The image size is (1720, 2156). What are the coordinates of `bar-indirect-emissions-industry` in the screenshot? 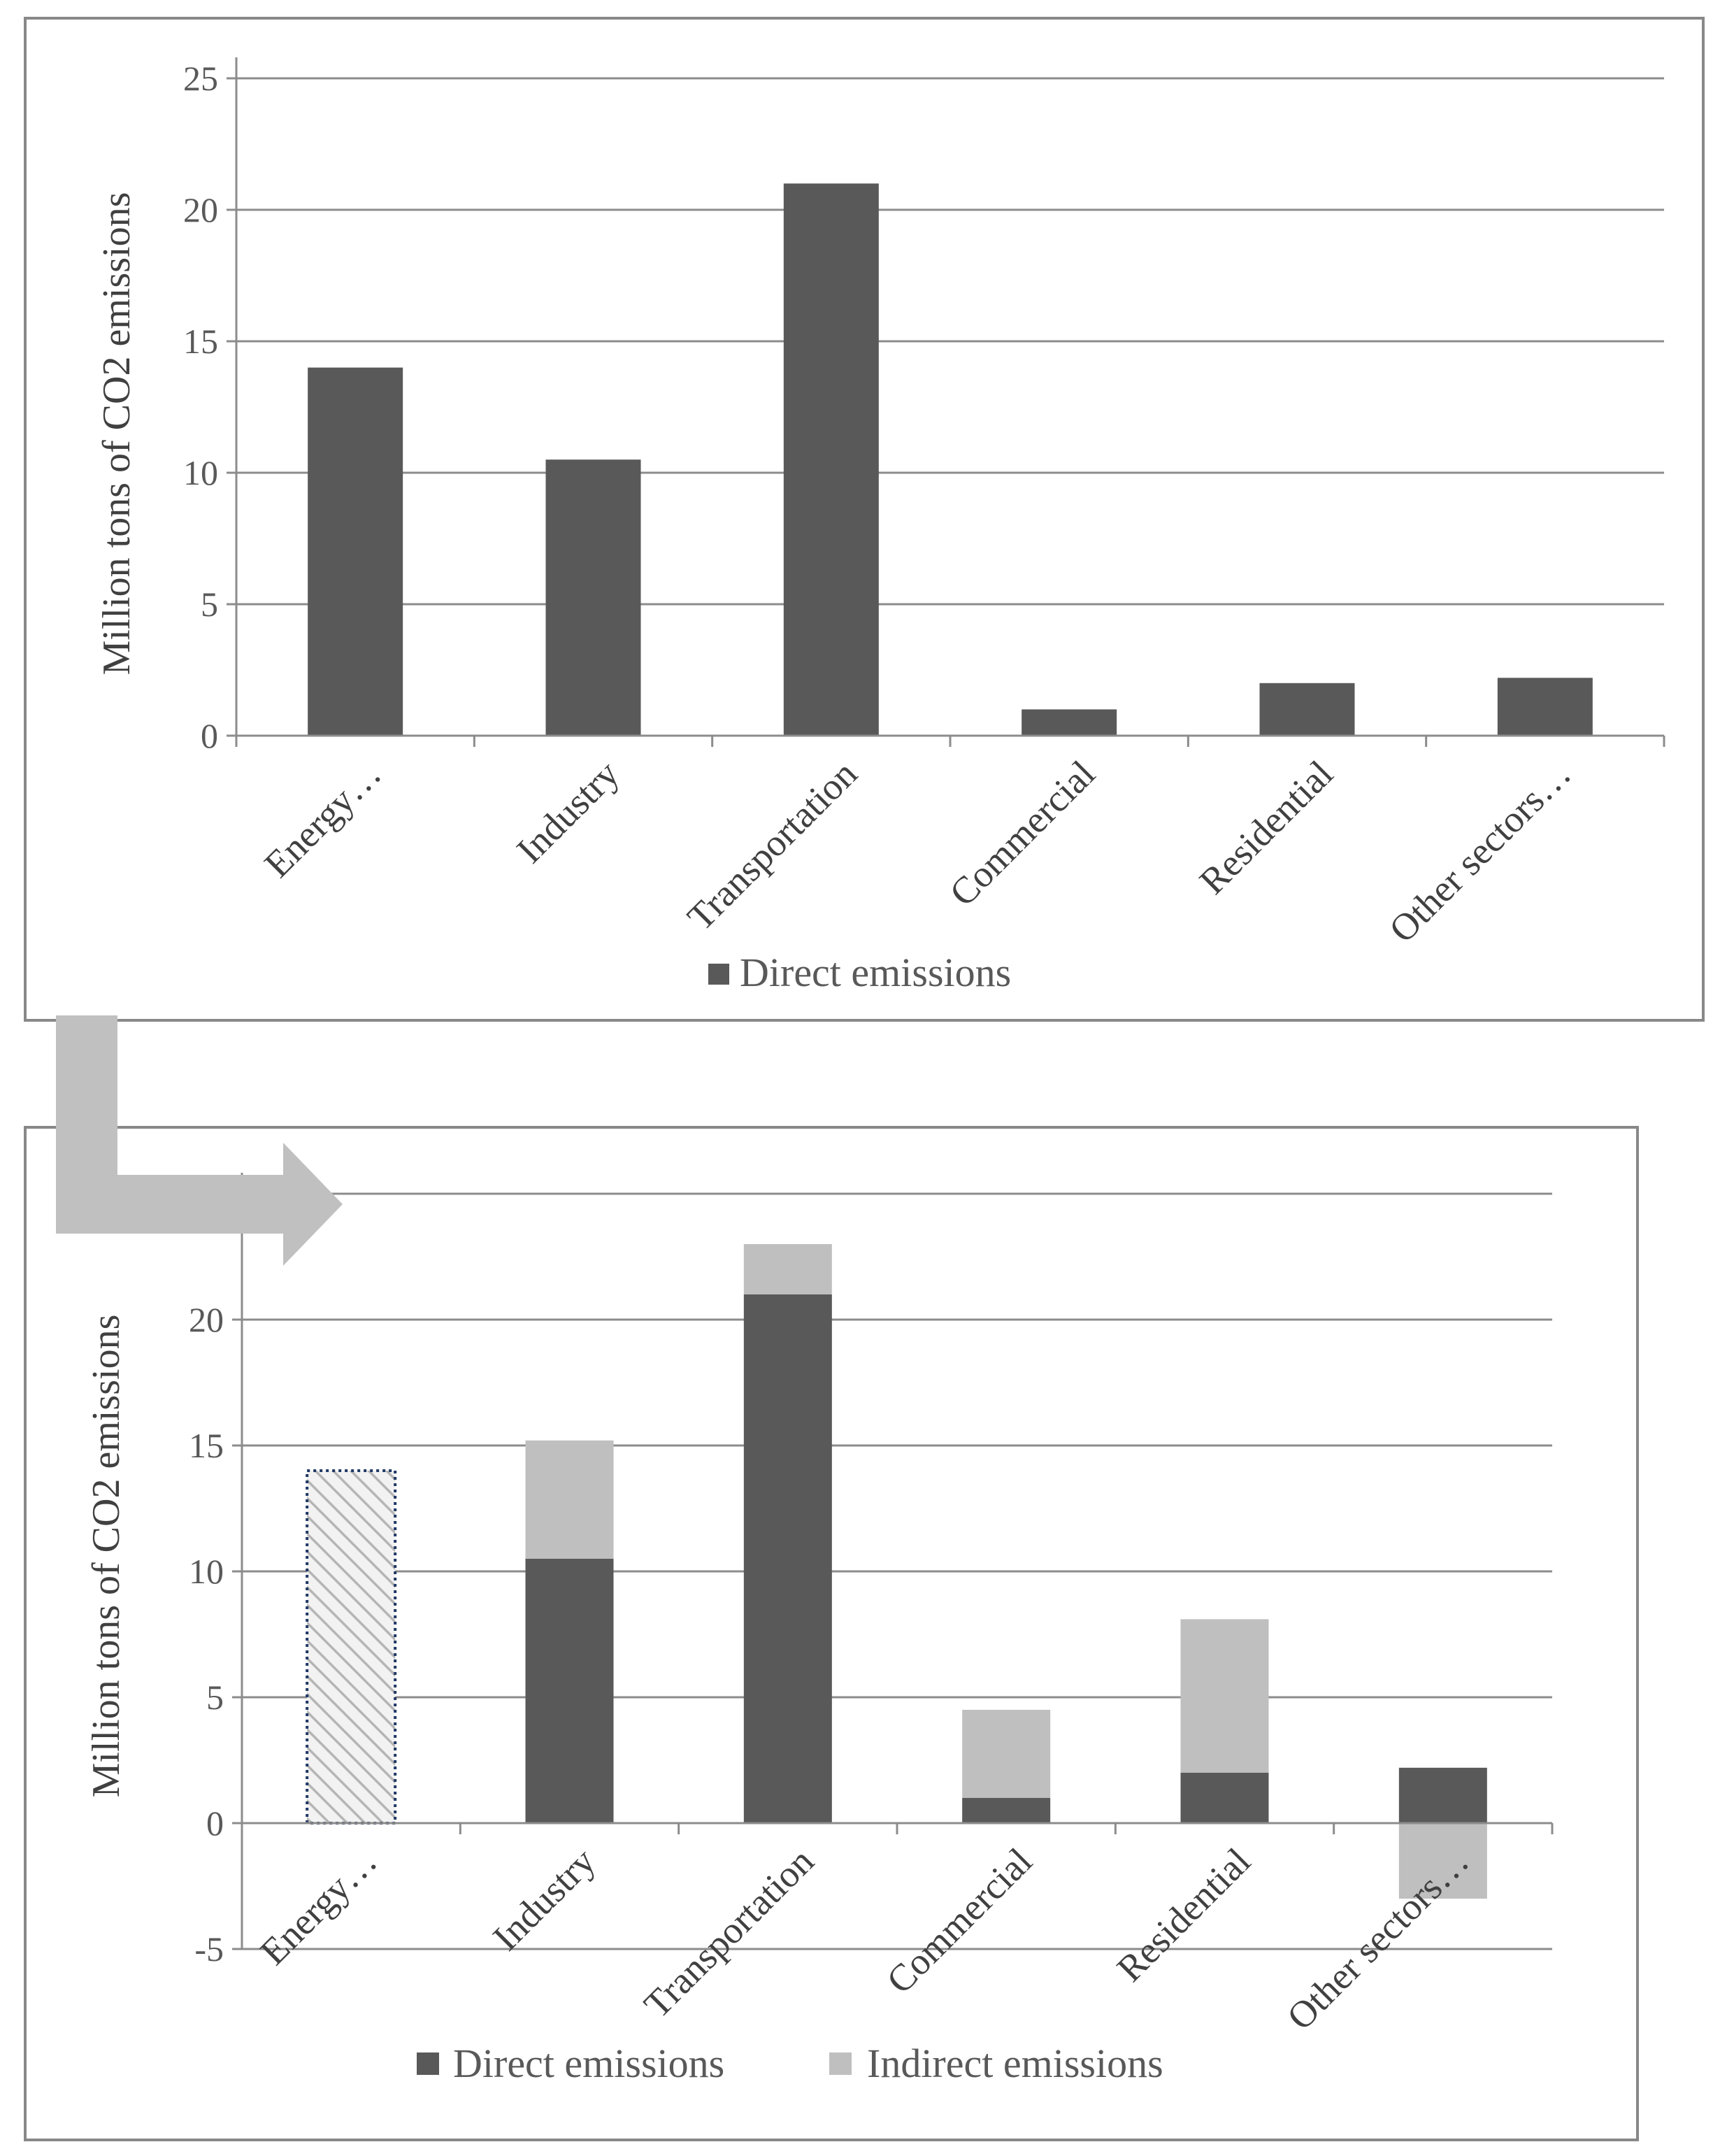 It's located at (570, 1499).